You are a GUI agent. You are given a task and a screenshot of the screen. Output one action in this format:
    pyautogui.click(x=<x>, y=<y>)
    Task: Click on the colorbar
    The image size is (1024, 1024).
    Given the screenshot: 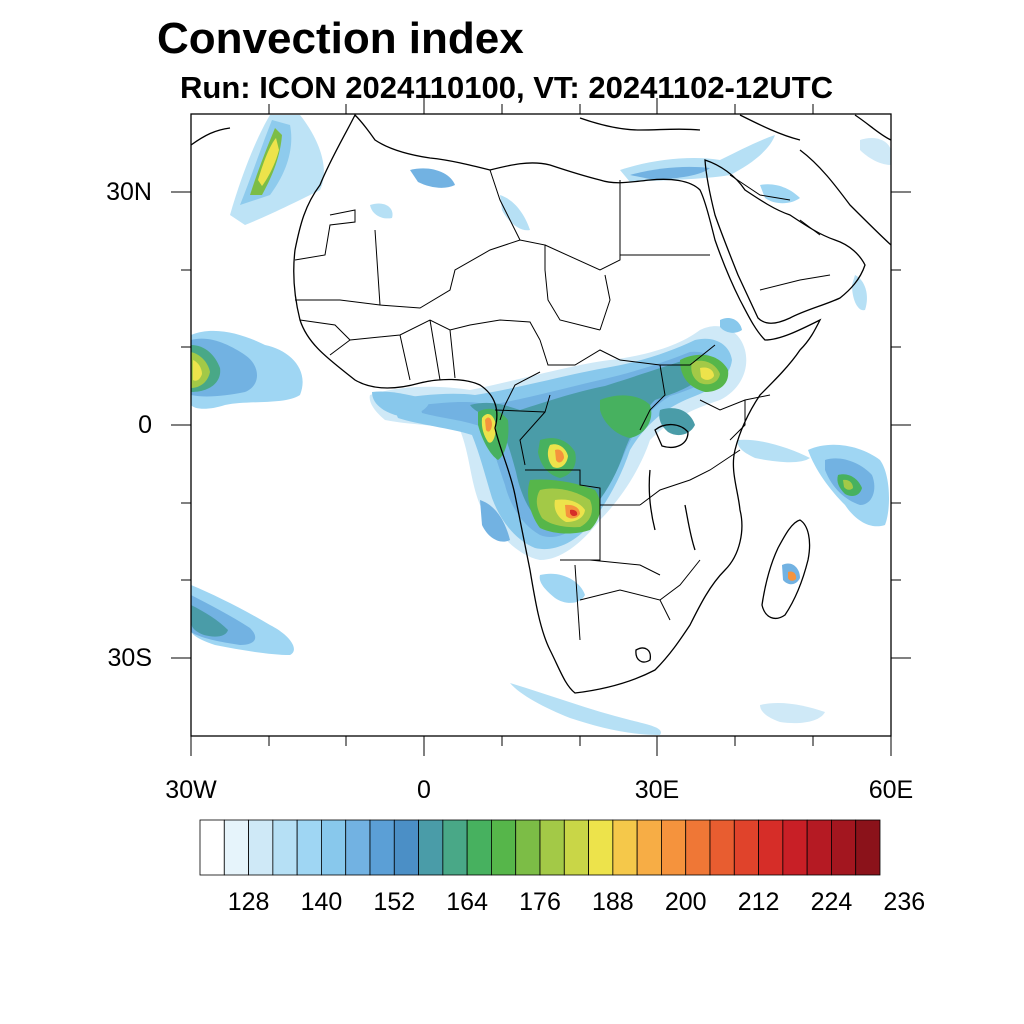 What is the action you would take?
    pyautogui.click(x=540, y=847)
    